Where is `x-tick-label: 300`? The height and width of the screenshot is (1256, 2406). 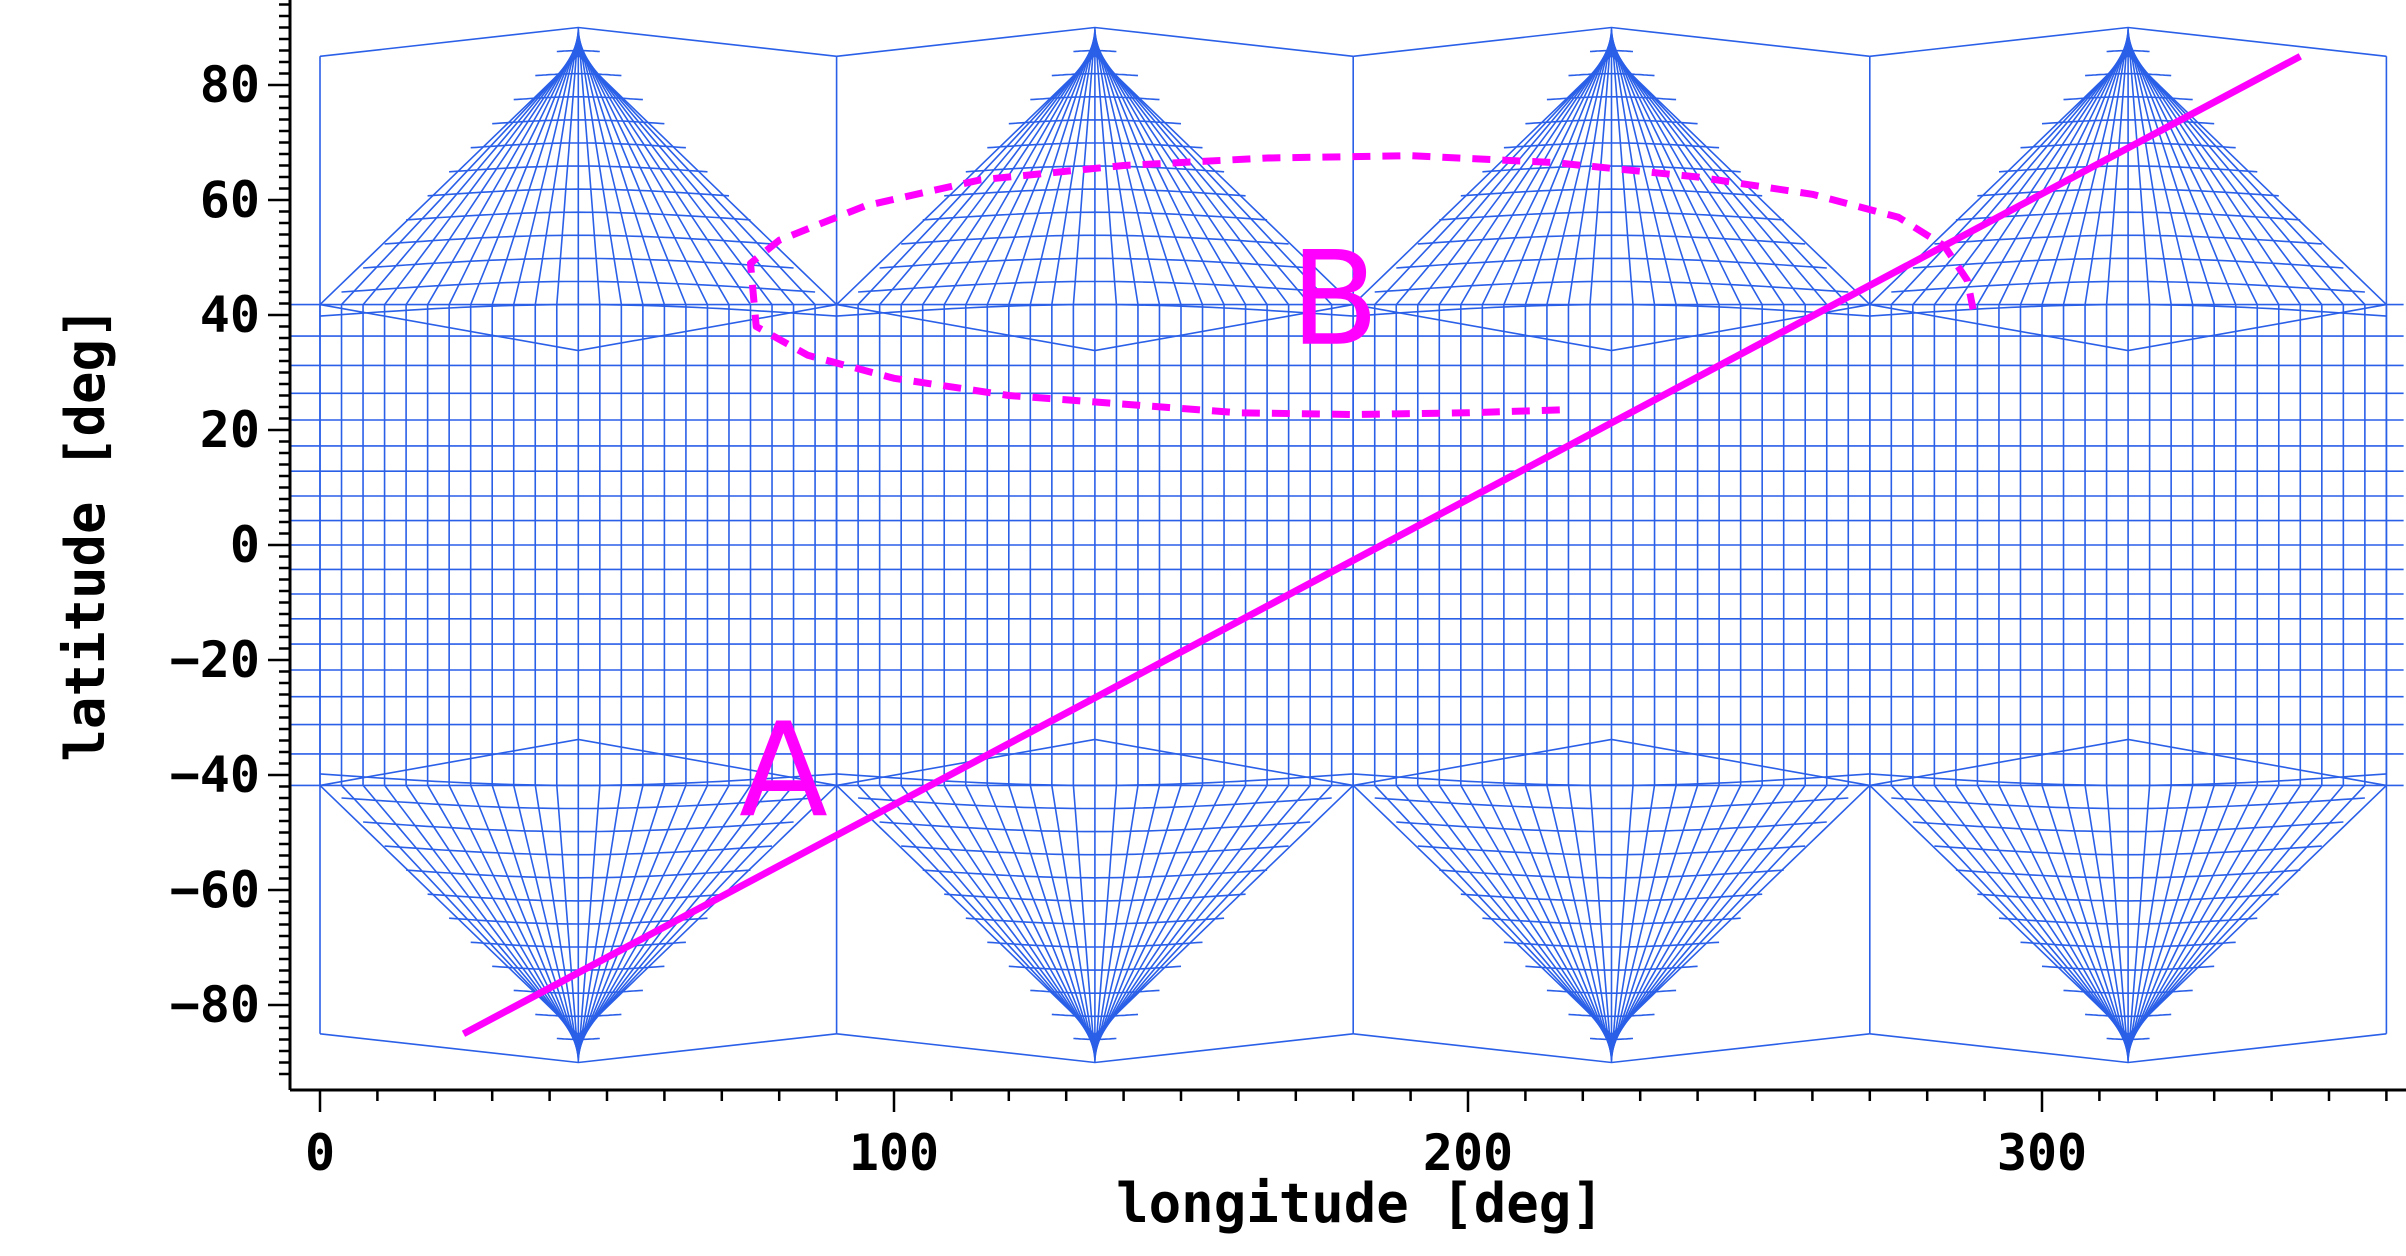 x-tick-label: 300 is located at coordinates (2042, 1153).